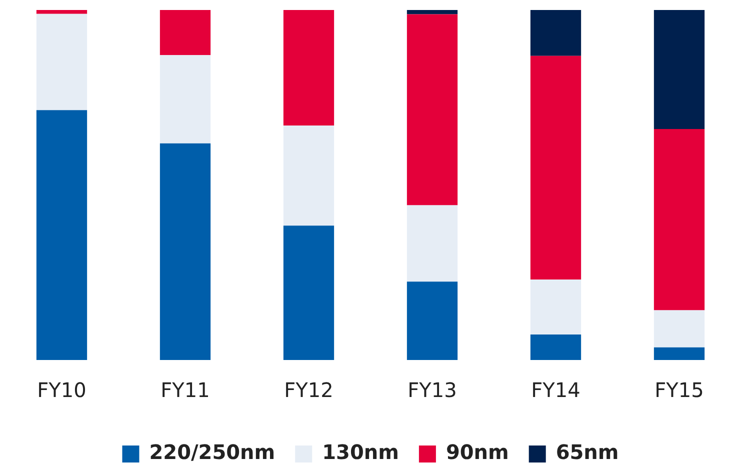 Image resolution: width=741 pixels, height=474 pixels. What do you see at coordinates (477, 452) in the screenshot?
I see `legend-label: 90nm` at bounding box center [477, 452].